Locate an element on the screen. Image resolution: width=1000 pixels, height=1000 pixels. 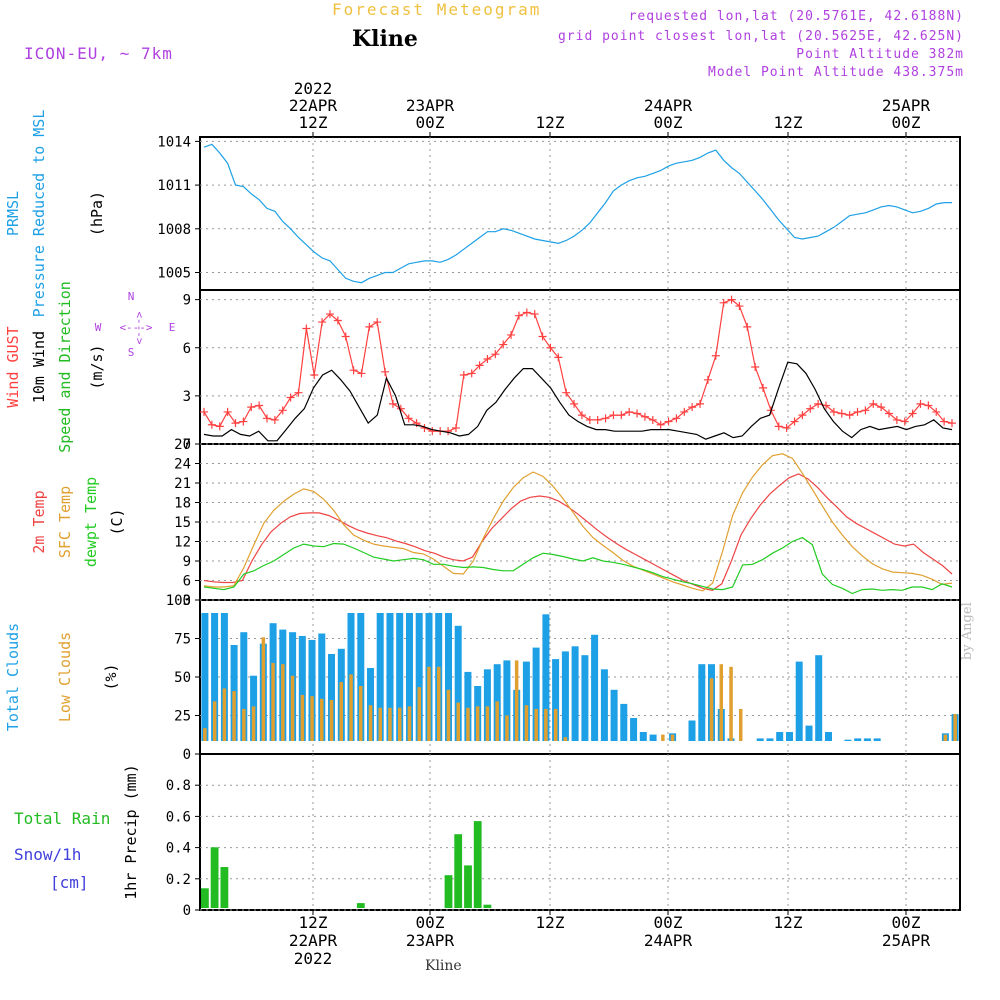
ytick-label-temperature-3: 12 is located at coordinates (182, 543).